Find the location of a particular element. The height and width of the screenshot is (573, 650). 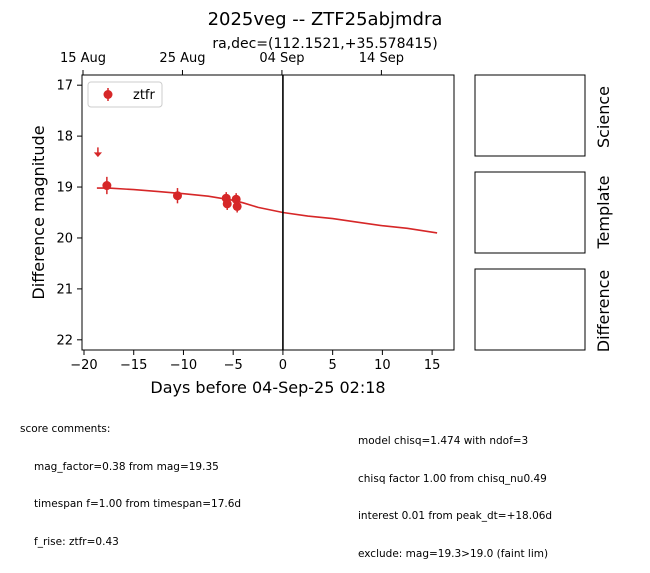

y-tick-label: 17 is located at coordinates (64, 86).